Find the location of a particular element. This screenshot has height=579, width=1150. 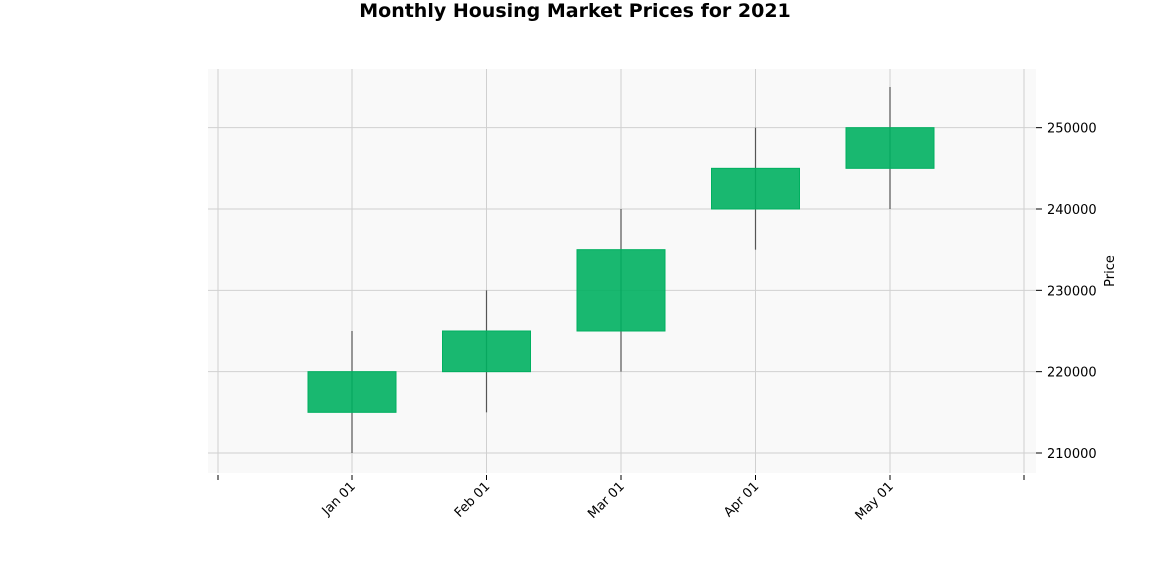

x-tick-label: Apr 01 is located at coordinates (741, 499).